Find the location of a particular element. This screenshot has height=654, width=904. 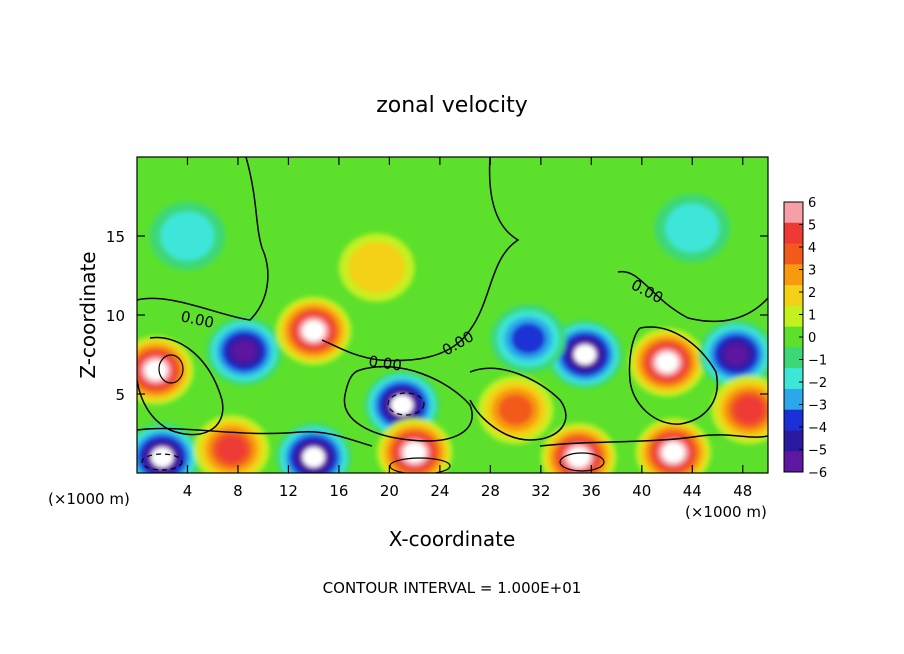

colorbar-tick-label: 0 is located at coordinates (812, 338).